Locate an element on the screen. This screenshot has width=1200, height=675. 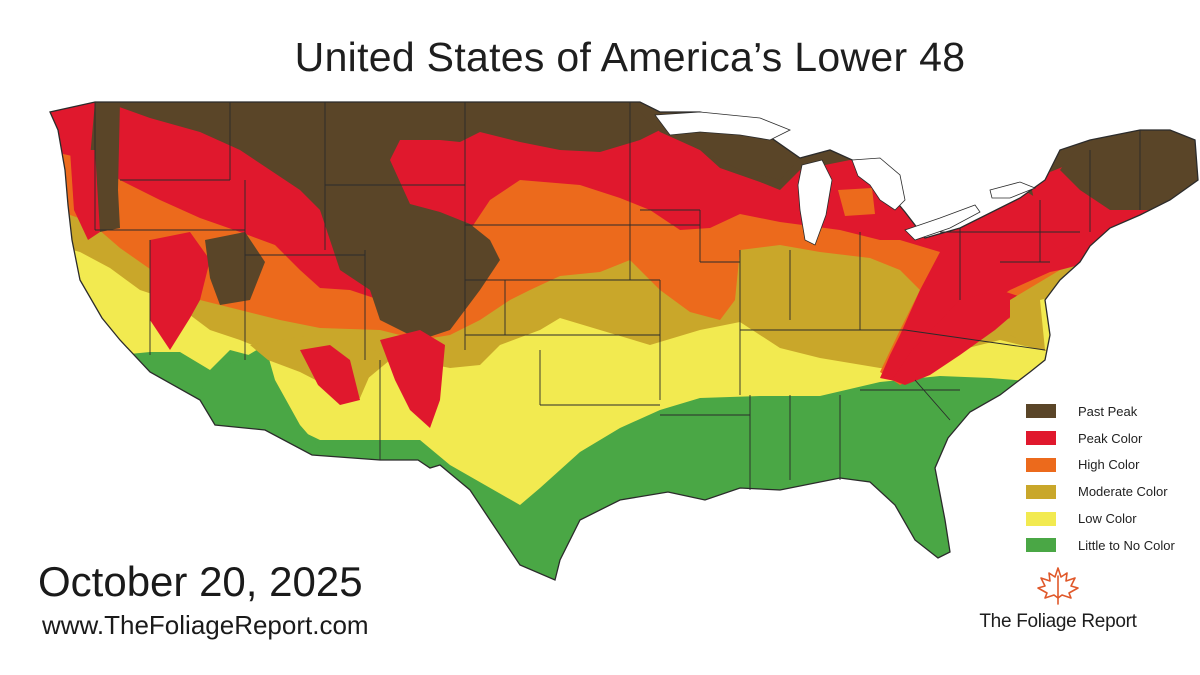
zone-peak-color-cascades is located at coordinates (85, 195).